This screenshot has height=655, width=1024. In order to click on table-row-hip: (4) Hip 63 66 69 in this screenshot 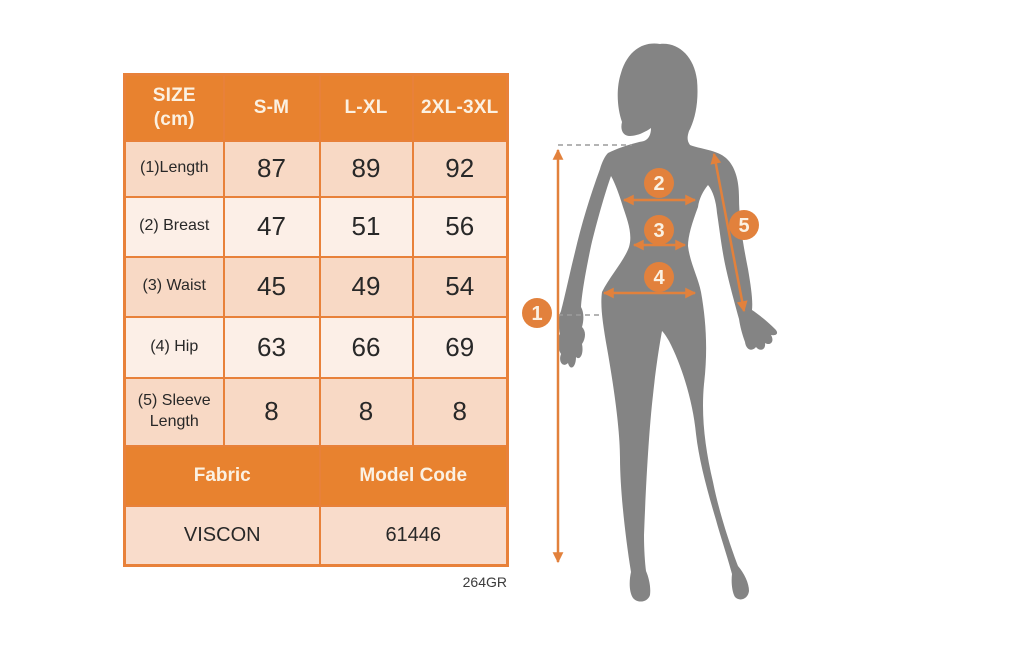, I will do `click(316, 347)`.